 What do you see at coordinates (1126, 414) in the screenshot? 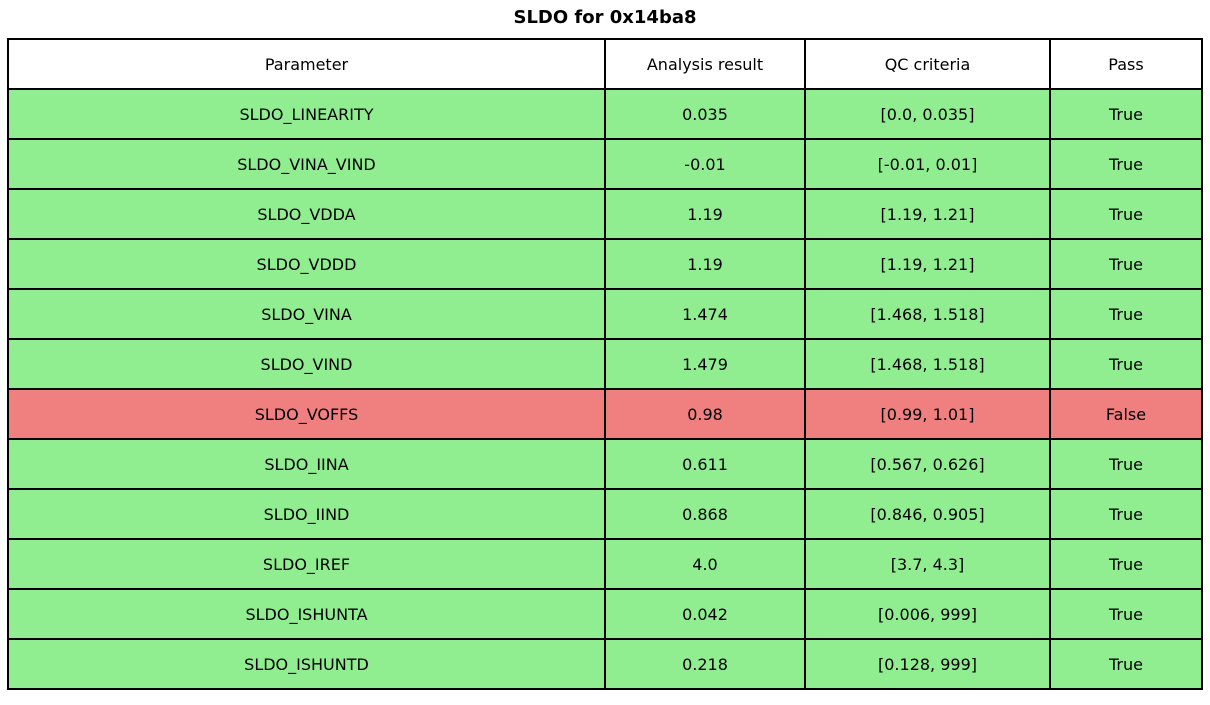
I see `cell-pass: False` at bounding box center [1126, 414].